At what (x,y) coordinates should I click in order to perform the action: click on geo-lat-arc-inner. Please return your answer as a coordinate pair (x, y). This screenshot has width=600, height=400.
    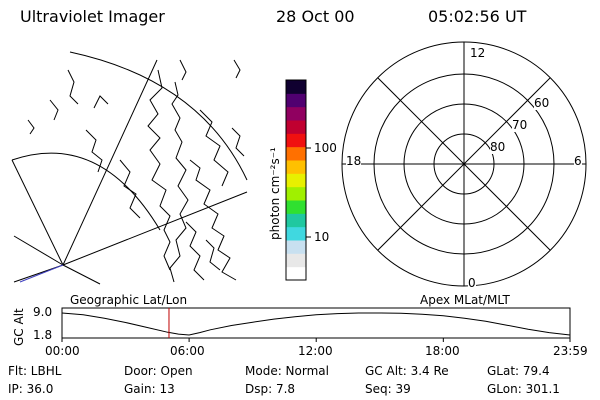
    Looking at the image, I should click on (86, 191).